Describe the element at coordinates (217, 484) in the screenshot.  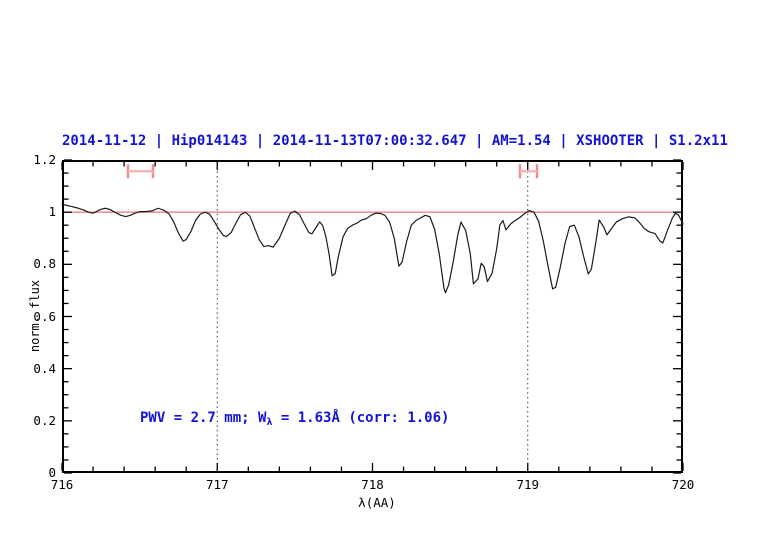
I see `x-tick-label: 717` at that location.